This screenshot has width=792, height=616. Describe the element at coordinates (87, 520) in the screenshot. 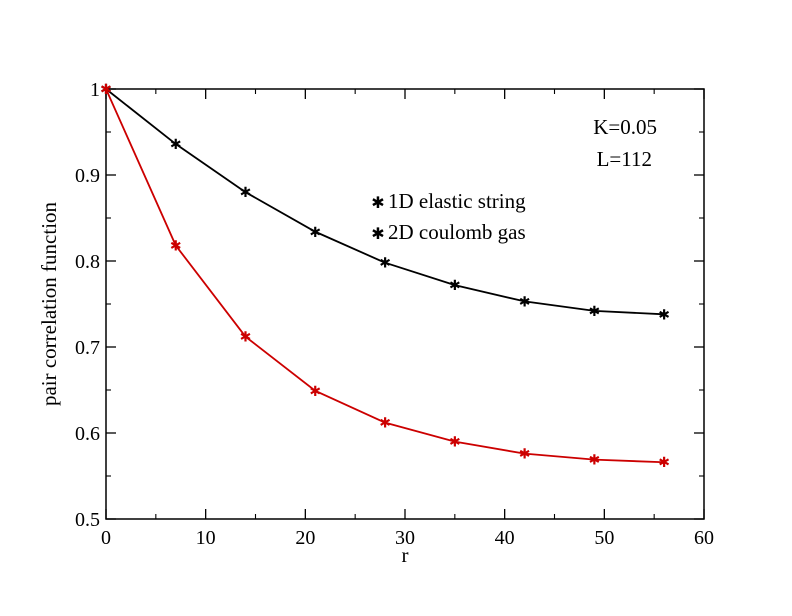

I see `y-tick-label: 0.5` at that location.